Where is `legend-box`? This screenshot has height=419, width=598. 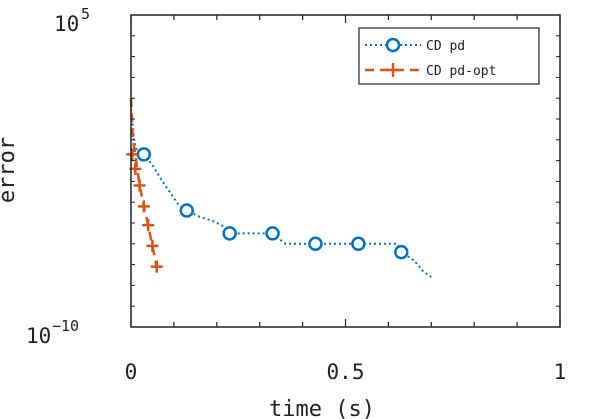
legend-box is located at coordinates (449, 56).